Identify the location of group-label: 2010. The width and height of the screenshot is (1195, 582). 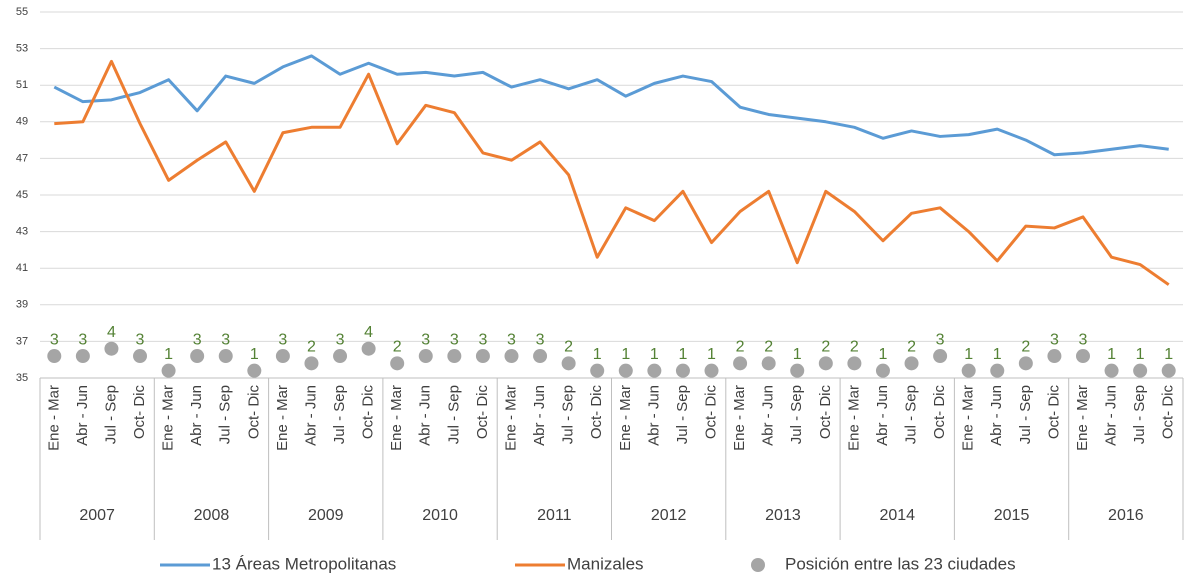
(440, 515).